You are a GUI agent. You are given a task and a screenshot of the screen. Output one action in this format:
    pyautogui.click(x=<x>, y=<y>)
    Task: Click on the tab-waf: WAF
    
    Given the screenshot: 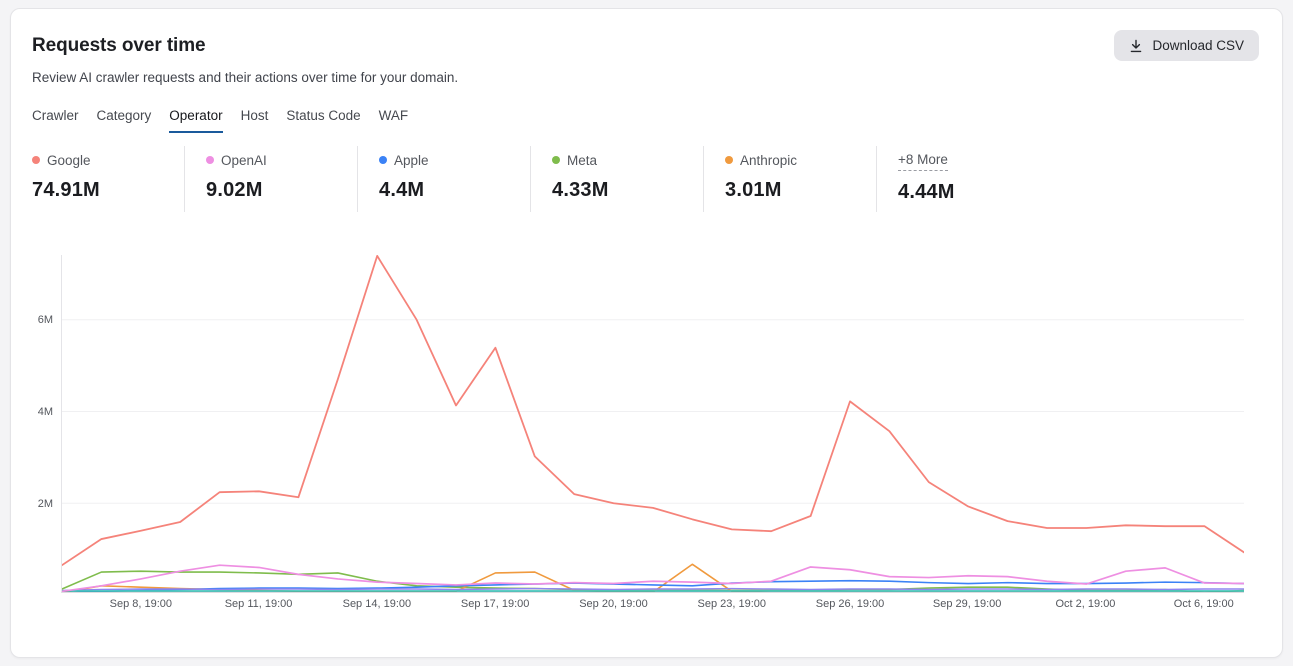 What is the action you would take?
    pyautogui.click(x=393, y=115)
    